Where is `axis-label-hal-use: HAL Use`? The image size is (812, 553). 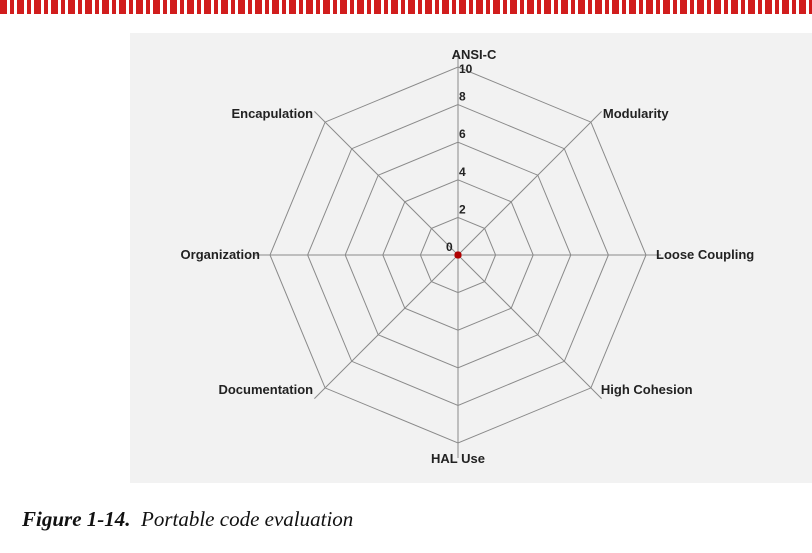
axis-label-hal-use: HAL Use is located at coordinates (458, 458).